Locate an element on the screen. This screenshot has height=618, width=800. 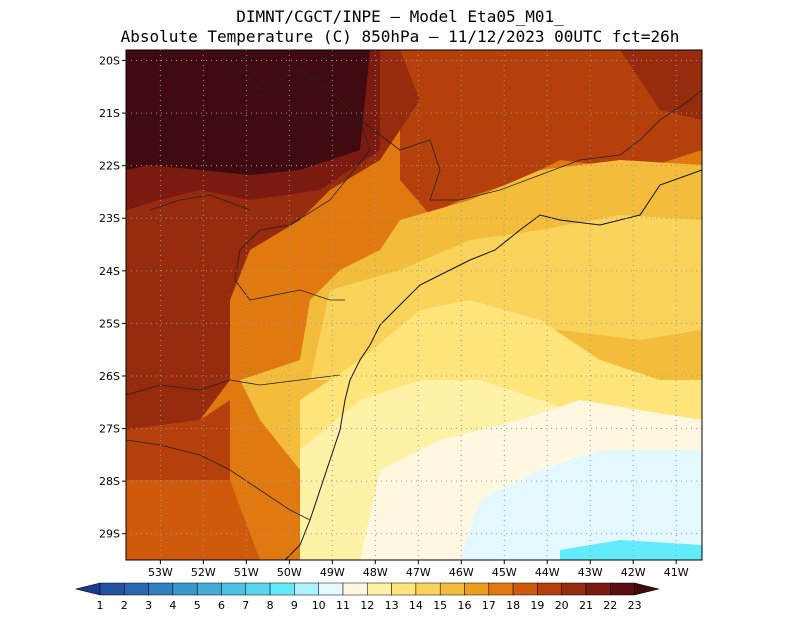
colorbar-label: 17 is located at coordinates (489, 605).